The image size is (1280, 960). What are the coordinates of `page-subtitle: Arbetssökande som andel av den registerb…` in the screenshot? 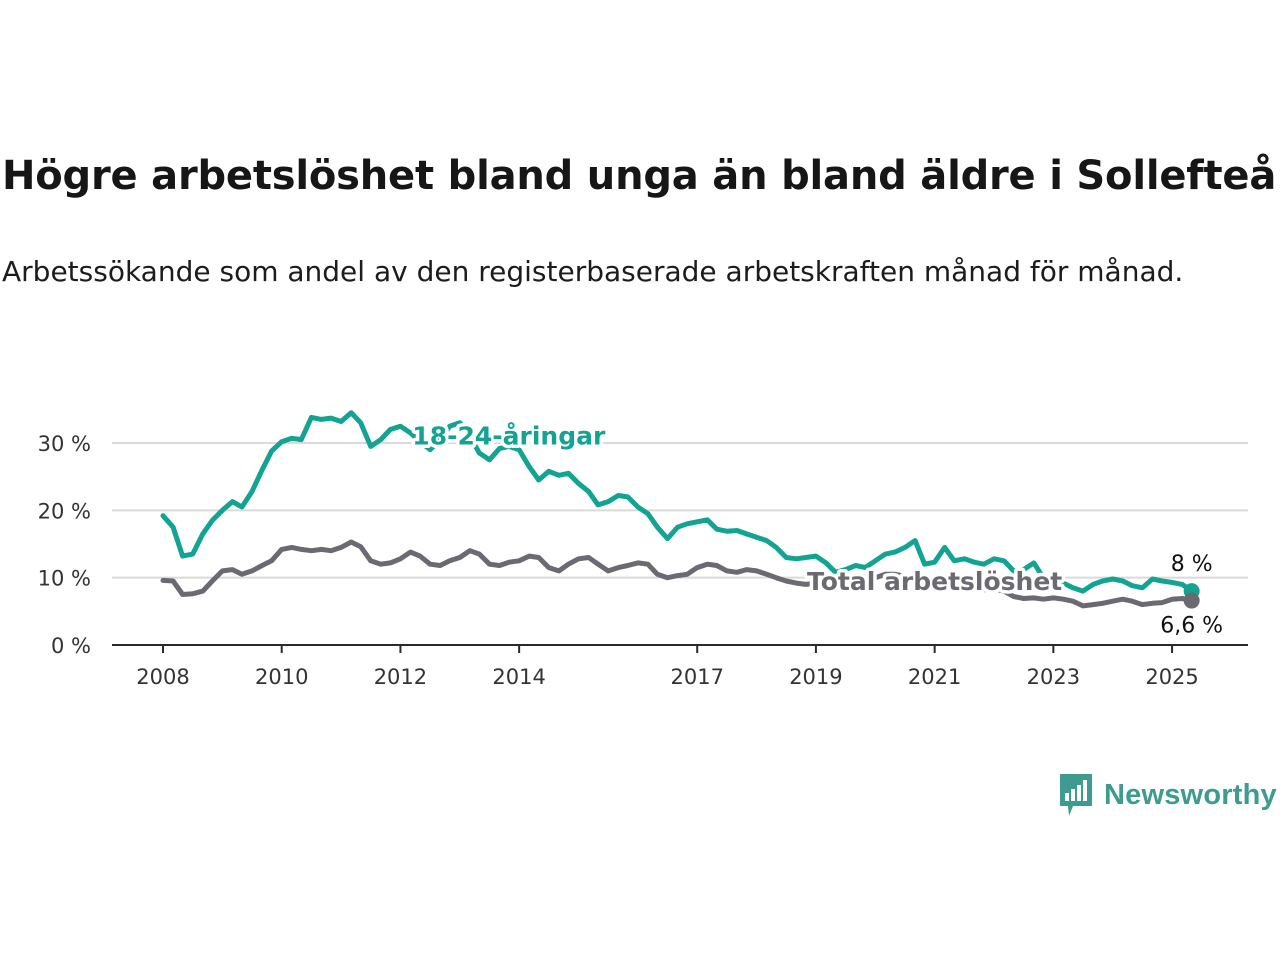 It's located at (593, 271).